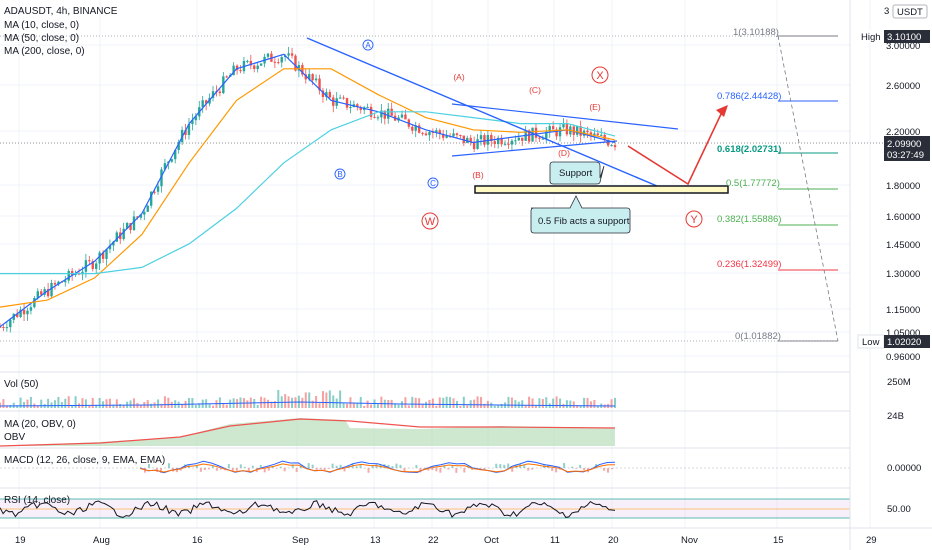  I want to click on ma200-label: MA (200, close, 0), so click(44, 51).